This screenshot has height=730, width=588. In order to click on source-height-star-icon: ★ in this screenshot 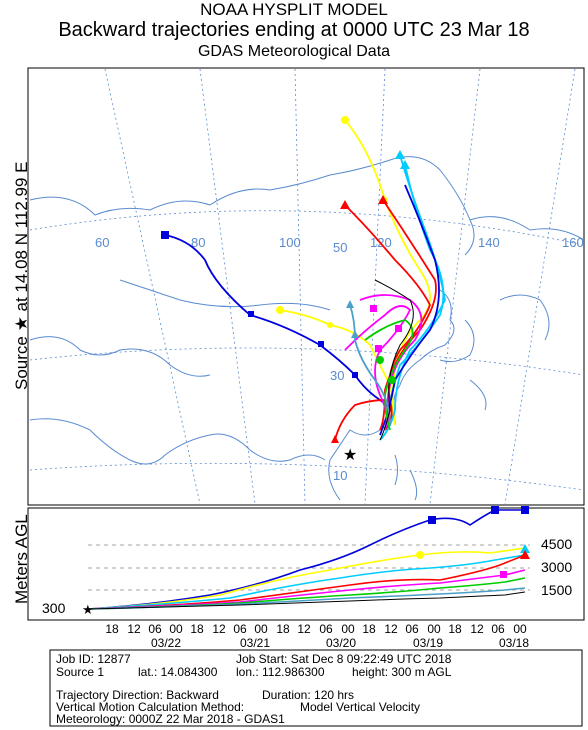, I will do `click(88, 610)`.